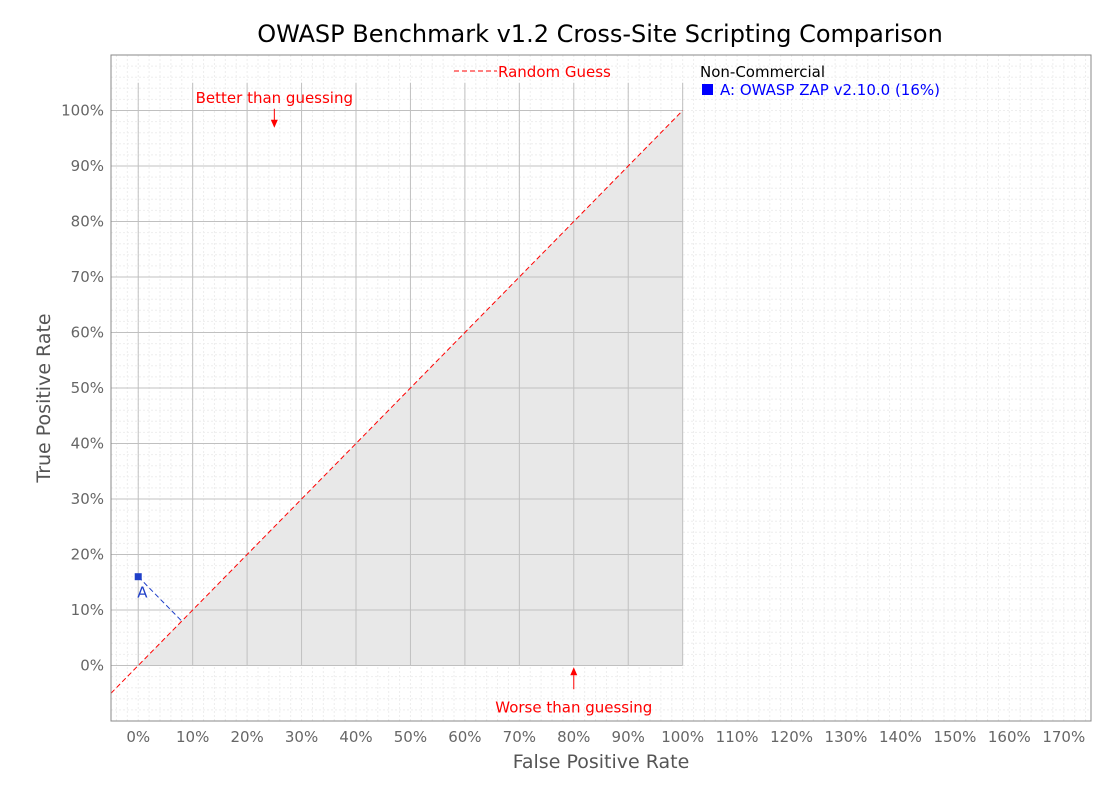  I want to click on y-tick-label: 100%, so click(82, 111).